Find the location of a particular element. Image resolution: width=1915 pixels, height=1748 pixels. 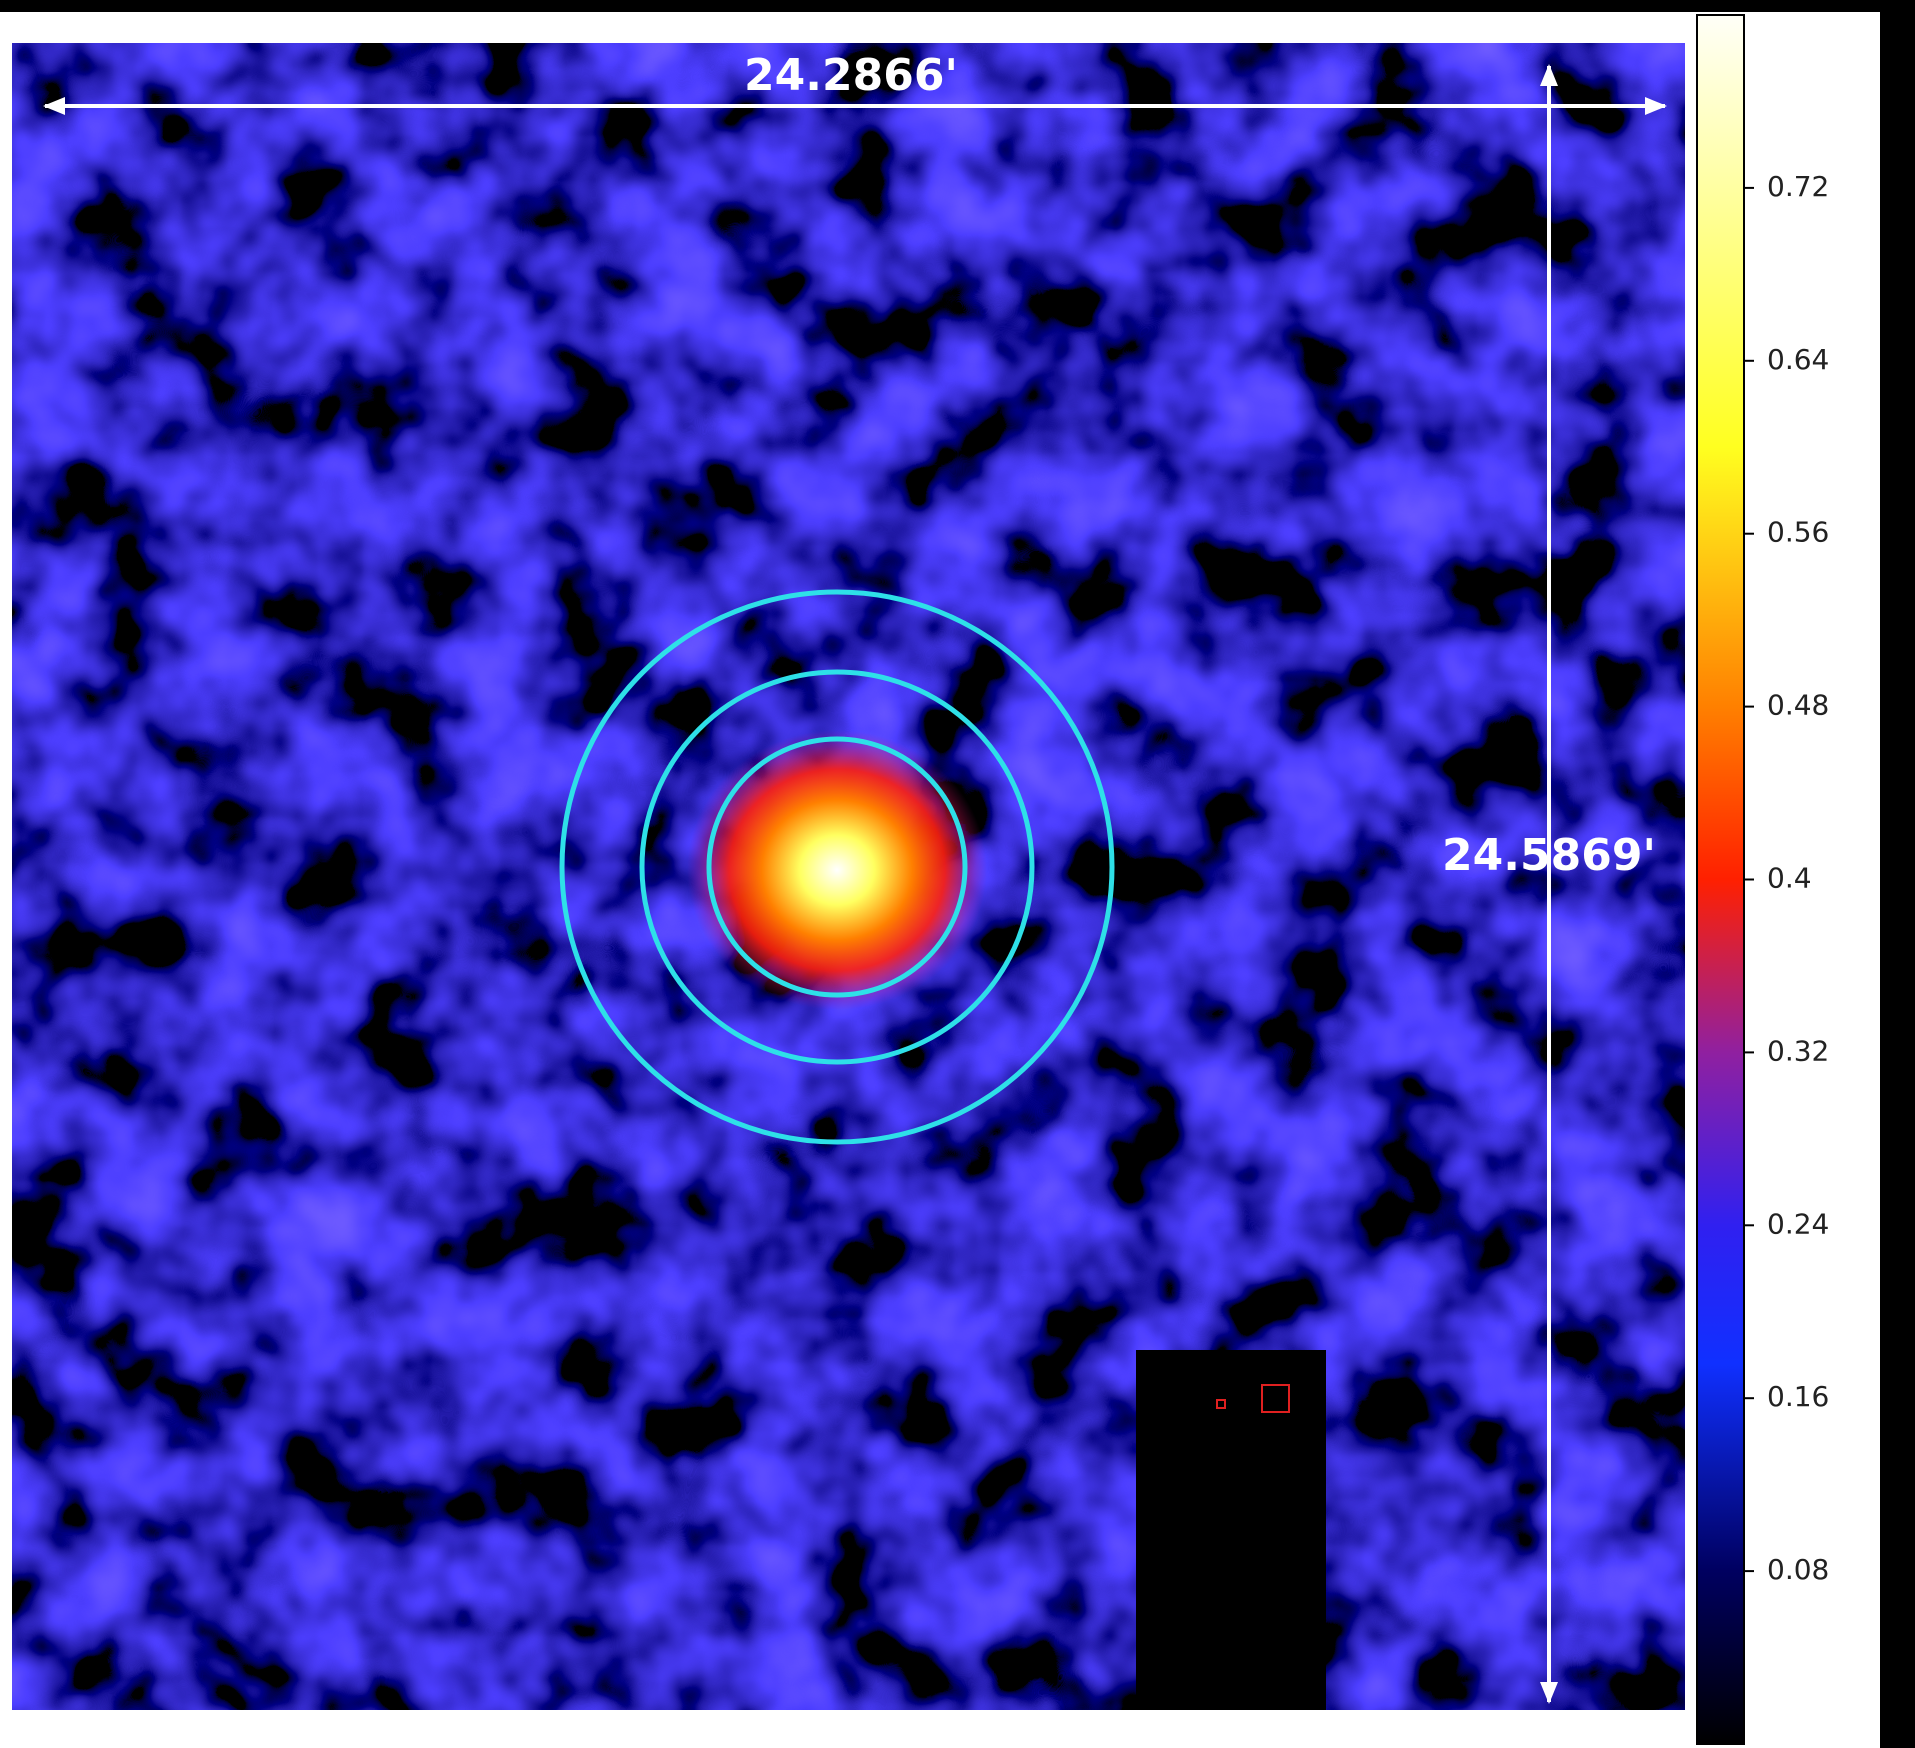

inner-circle is located at coordinates (837, 867).